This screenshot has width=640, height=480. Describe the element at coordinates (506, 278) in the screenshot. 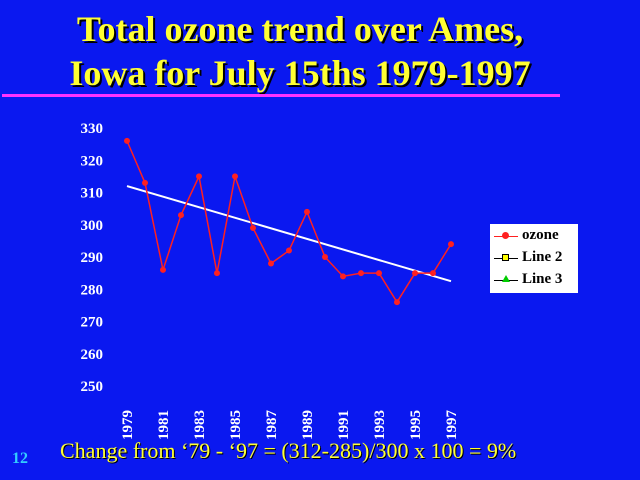

I see `legend-line-3-marker` at that location.